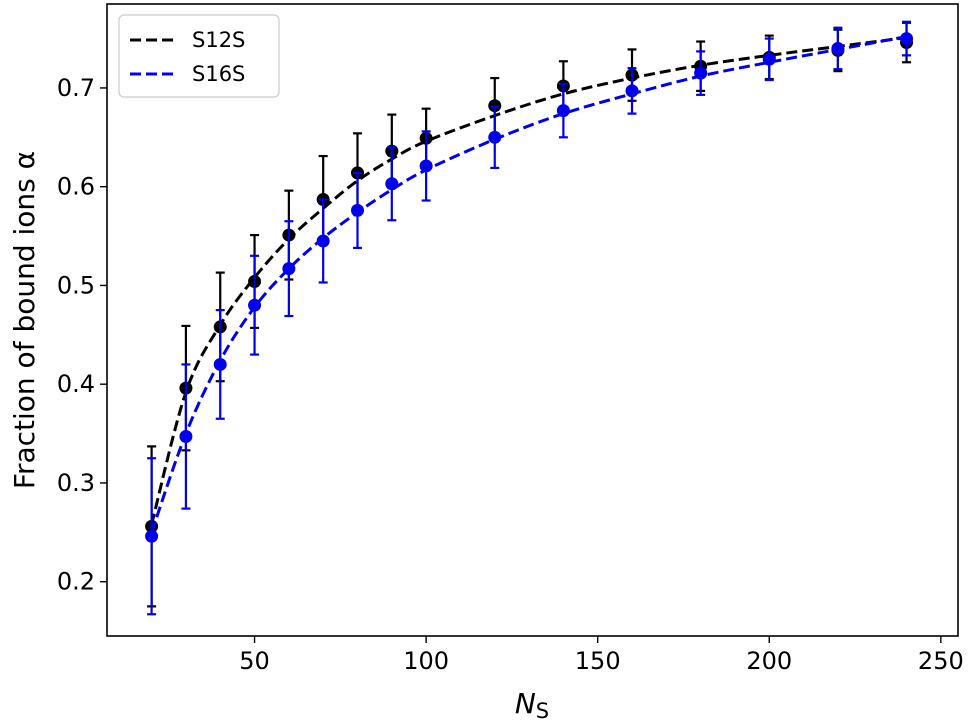 The image size is (980, 722). Describe the element at coordinates (542, 710) in the screenshot. I see `x-axis-label-subscript: S` at that location.